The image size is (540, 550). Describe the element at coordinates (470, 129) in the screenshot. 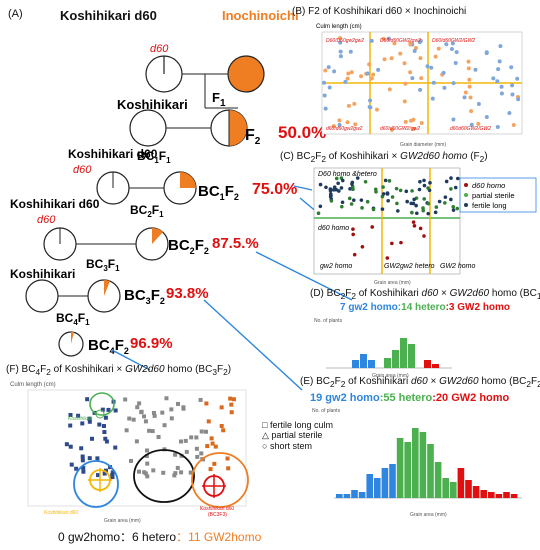

I see `svg-text: d60d60GW2/GW2` at that location.